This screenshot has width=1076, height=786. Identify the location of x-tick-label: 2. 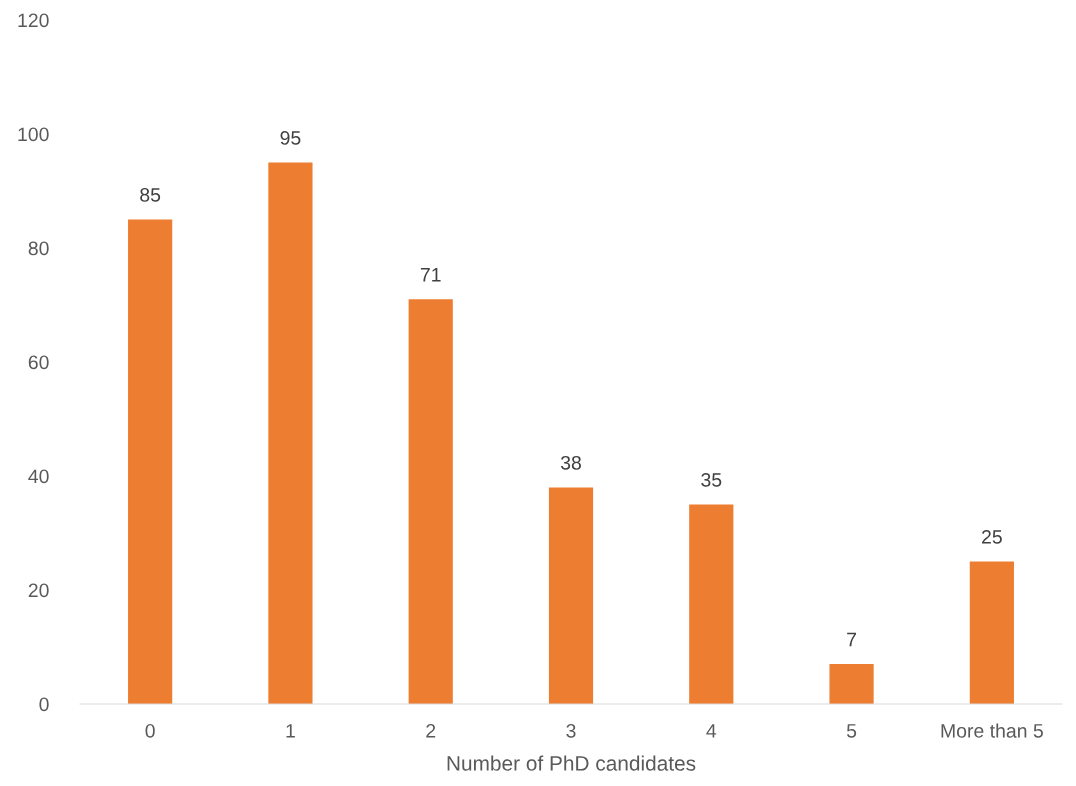
(431, 730).